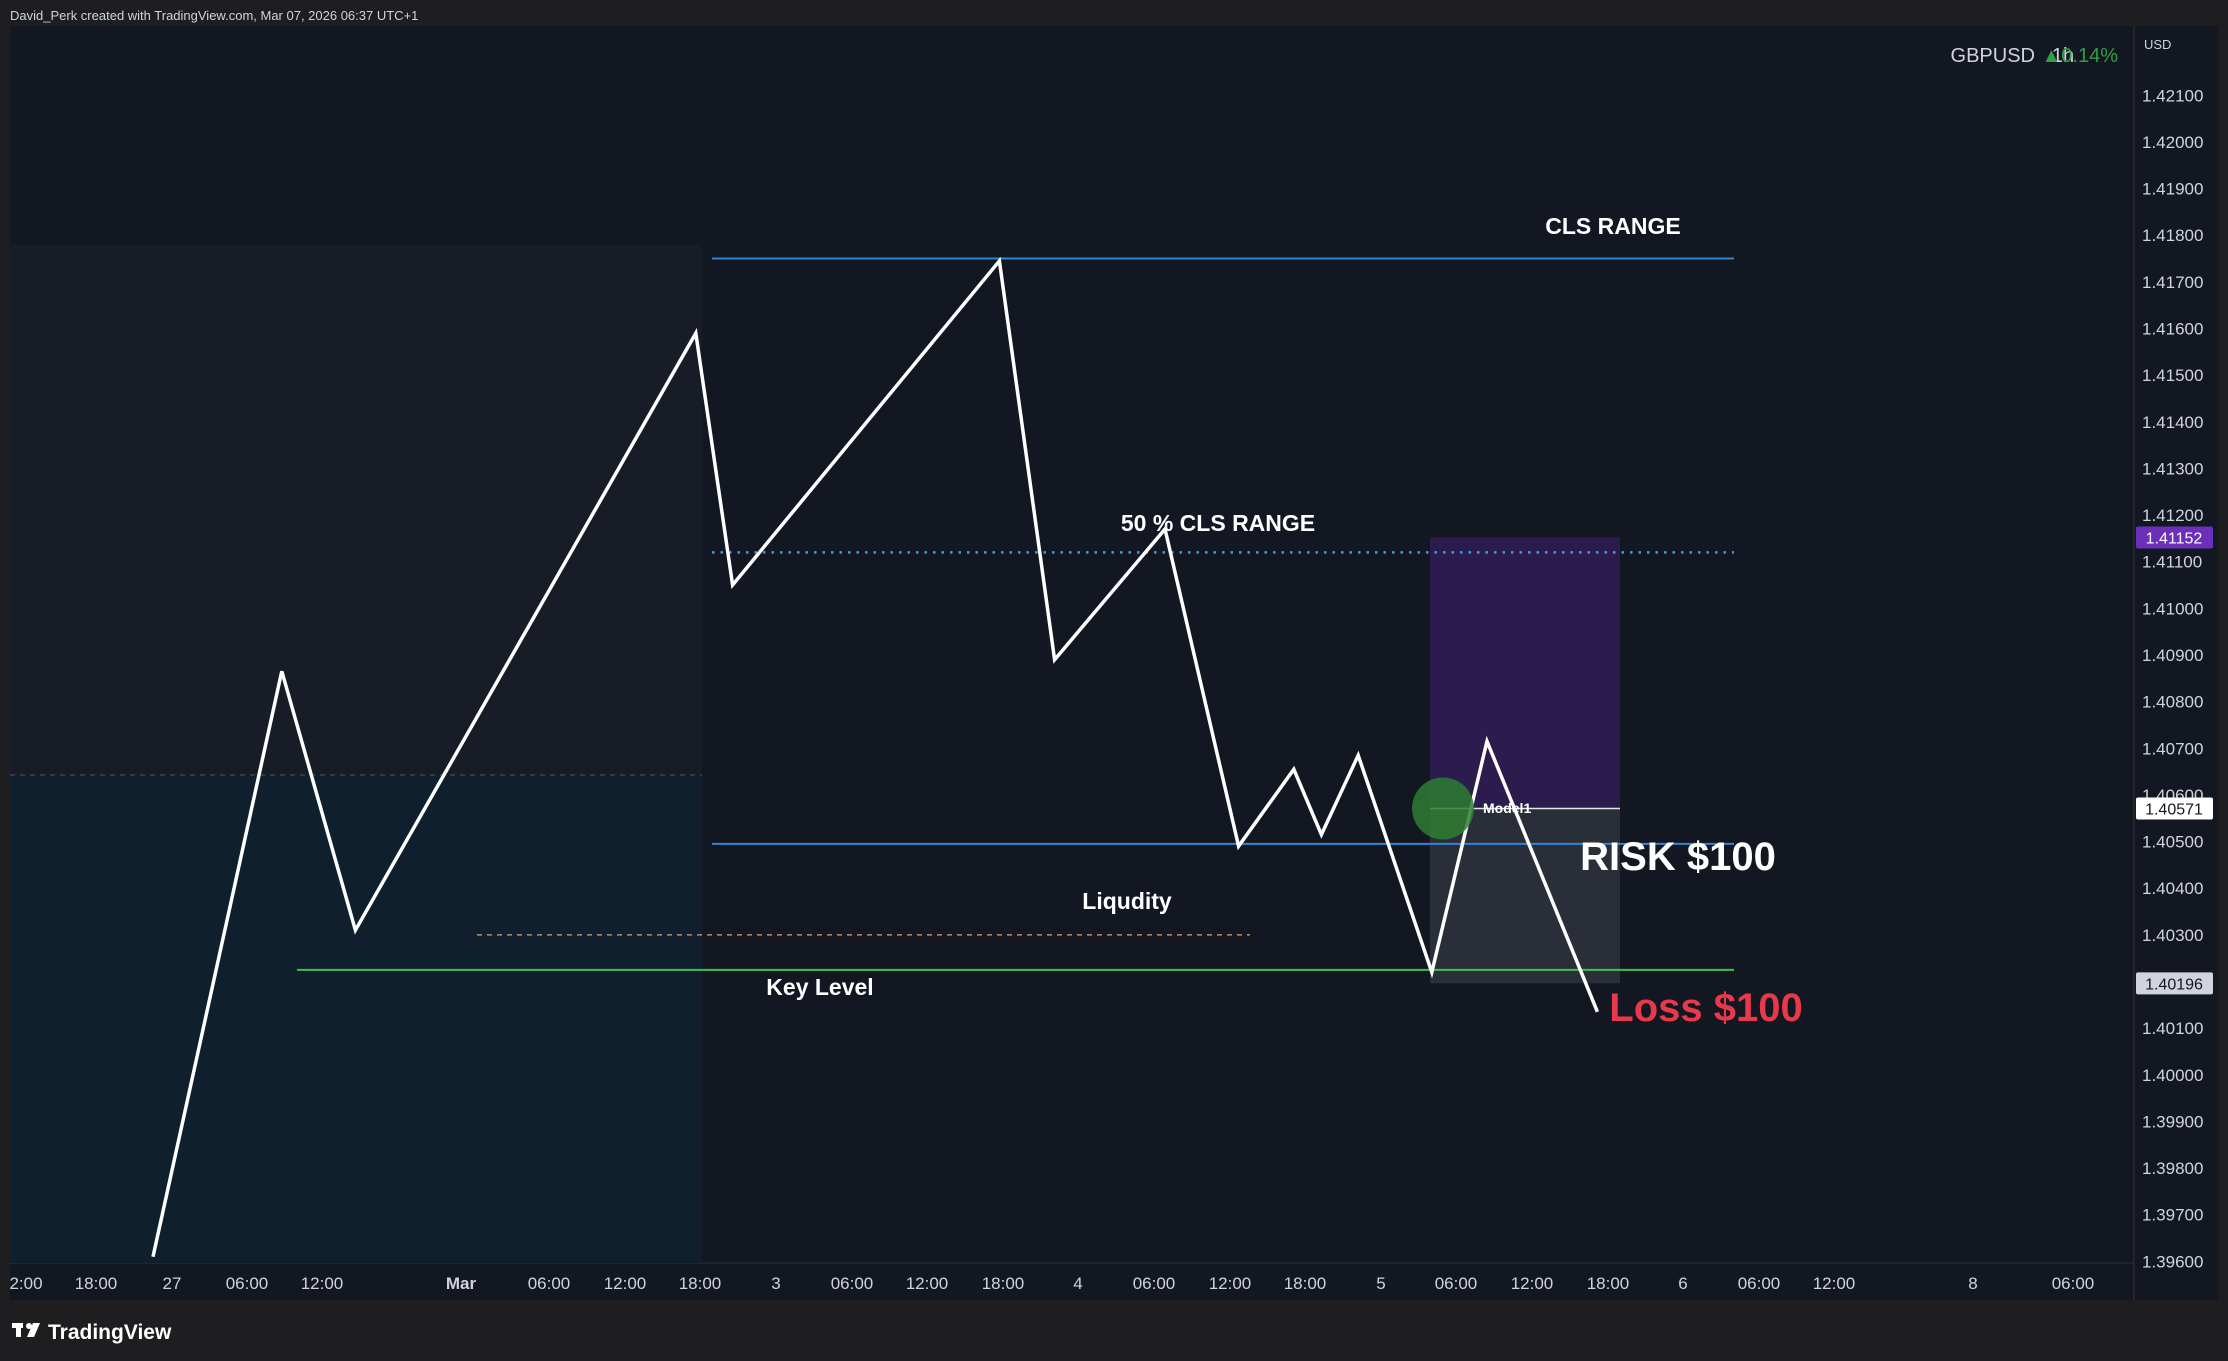 This screenshot has width=2228, height=1361. Describe the element at coordinates (1678, 857) in the screenshot. I see `risk-label: RISK $100` at that location.